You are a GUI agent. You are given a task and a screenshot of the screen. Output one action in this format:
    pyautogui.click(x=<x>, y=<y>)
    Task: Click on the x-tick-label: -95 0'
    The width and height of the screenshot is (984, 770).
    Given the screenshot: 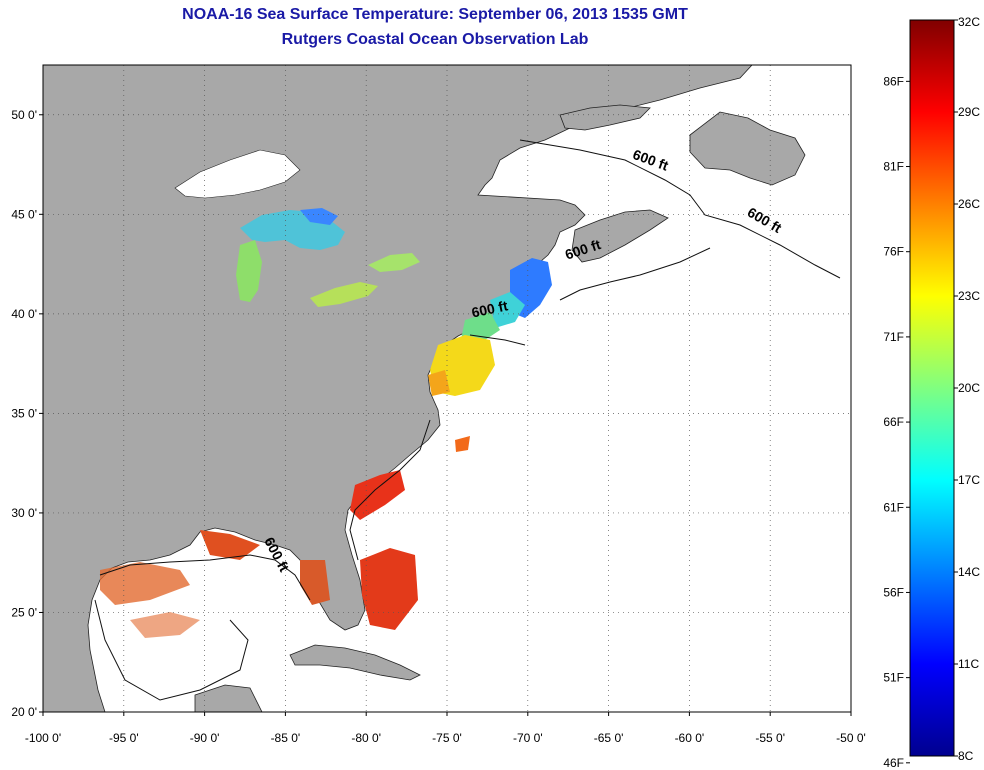 What is the action you would take?
    pyautogui.click(x=124, y=738)
    